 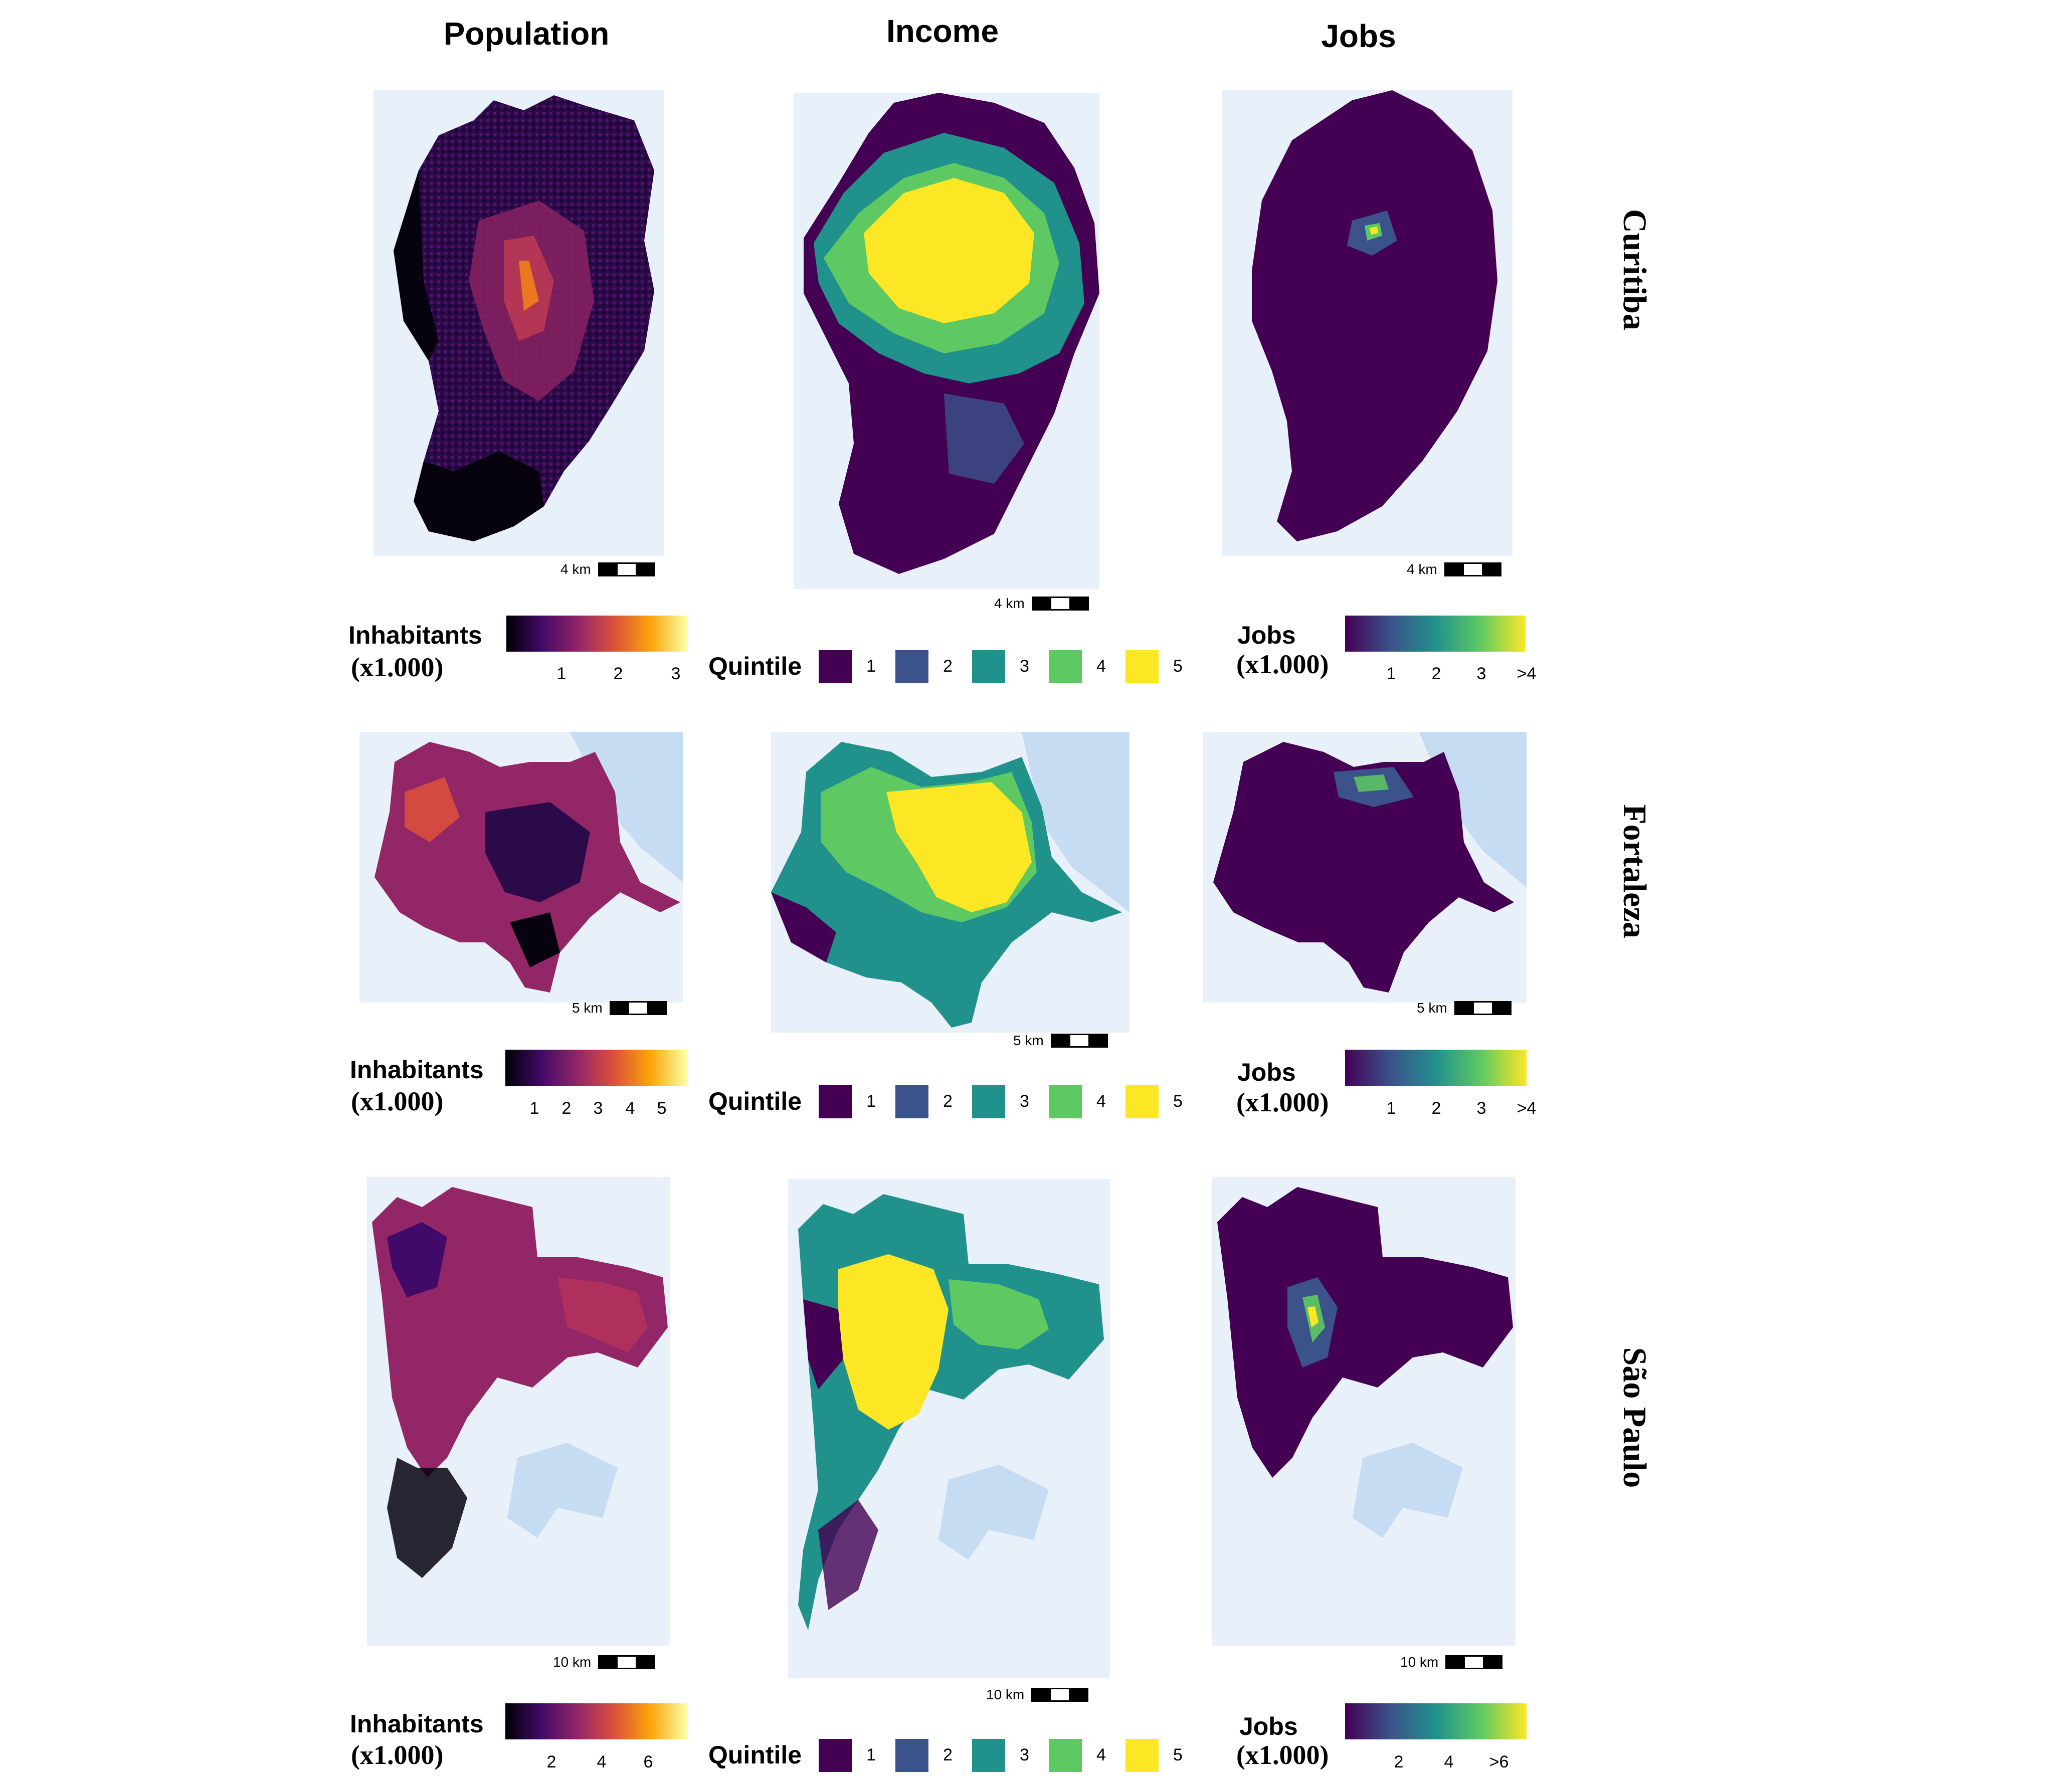 I want to click on scalebar-fortaleza-income: 5 km, so click(x=1060, y=1041).